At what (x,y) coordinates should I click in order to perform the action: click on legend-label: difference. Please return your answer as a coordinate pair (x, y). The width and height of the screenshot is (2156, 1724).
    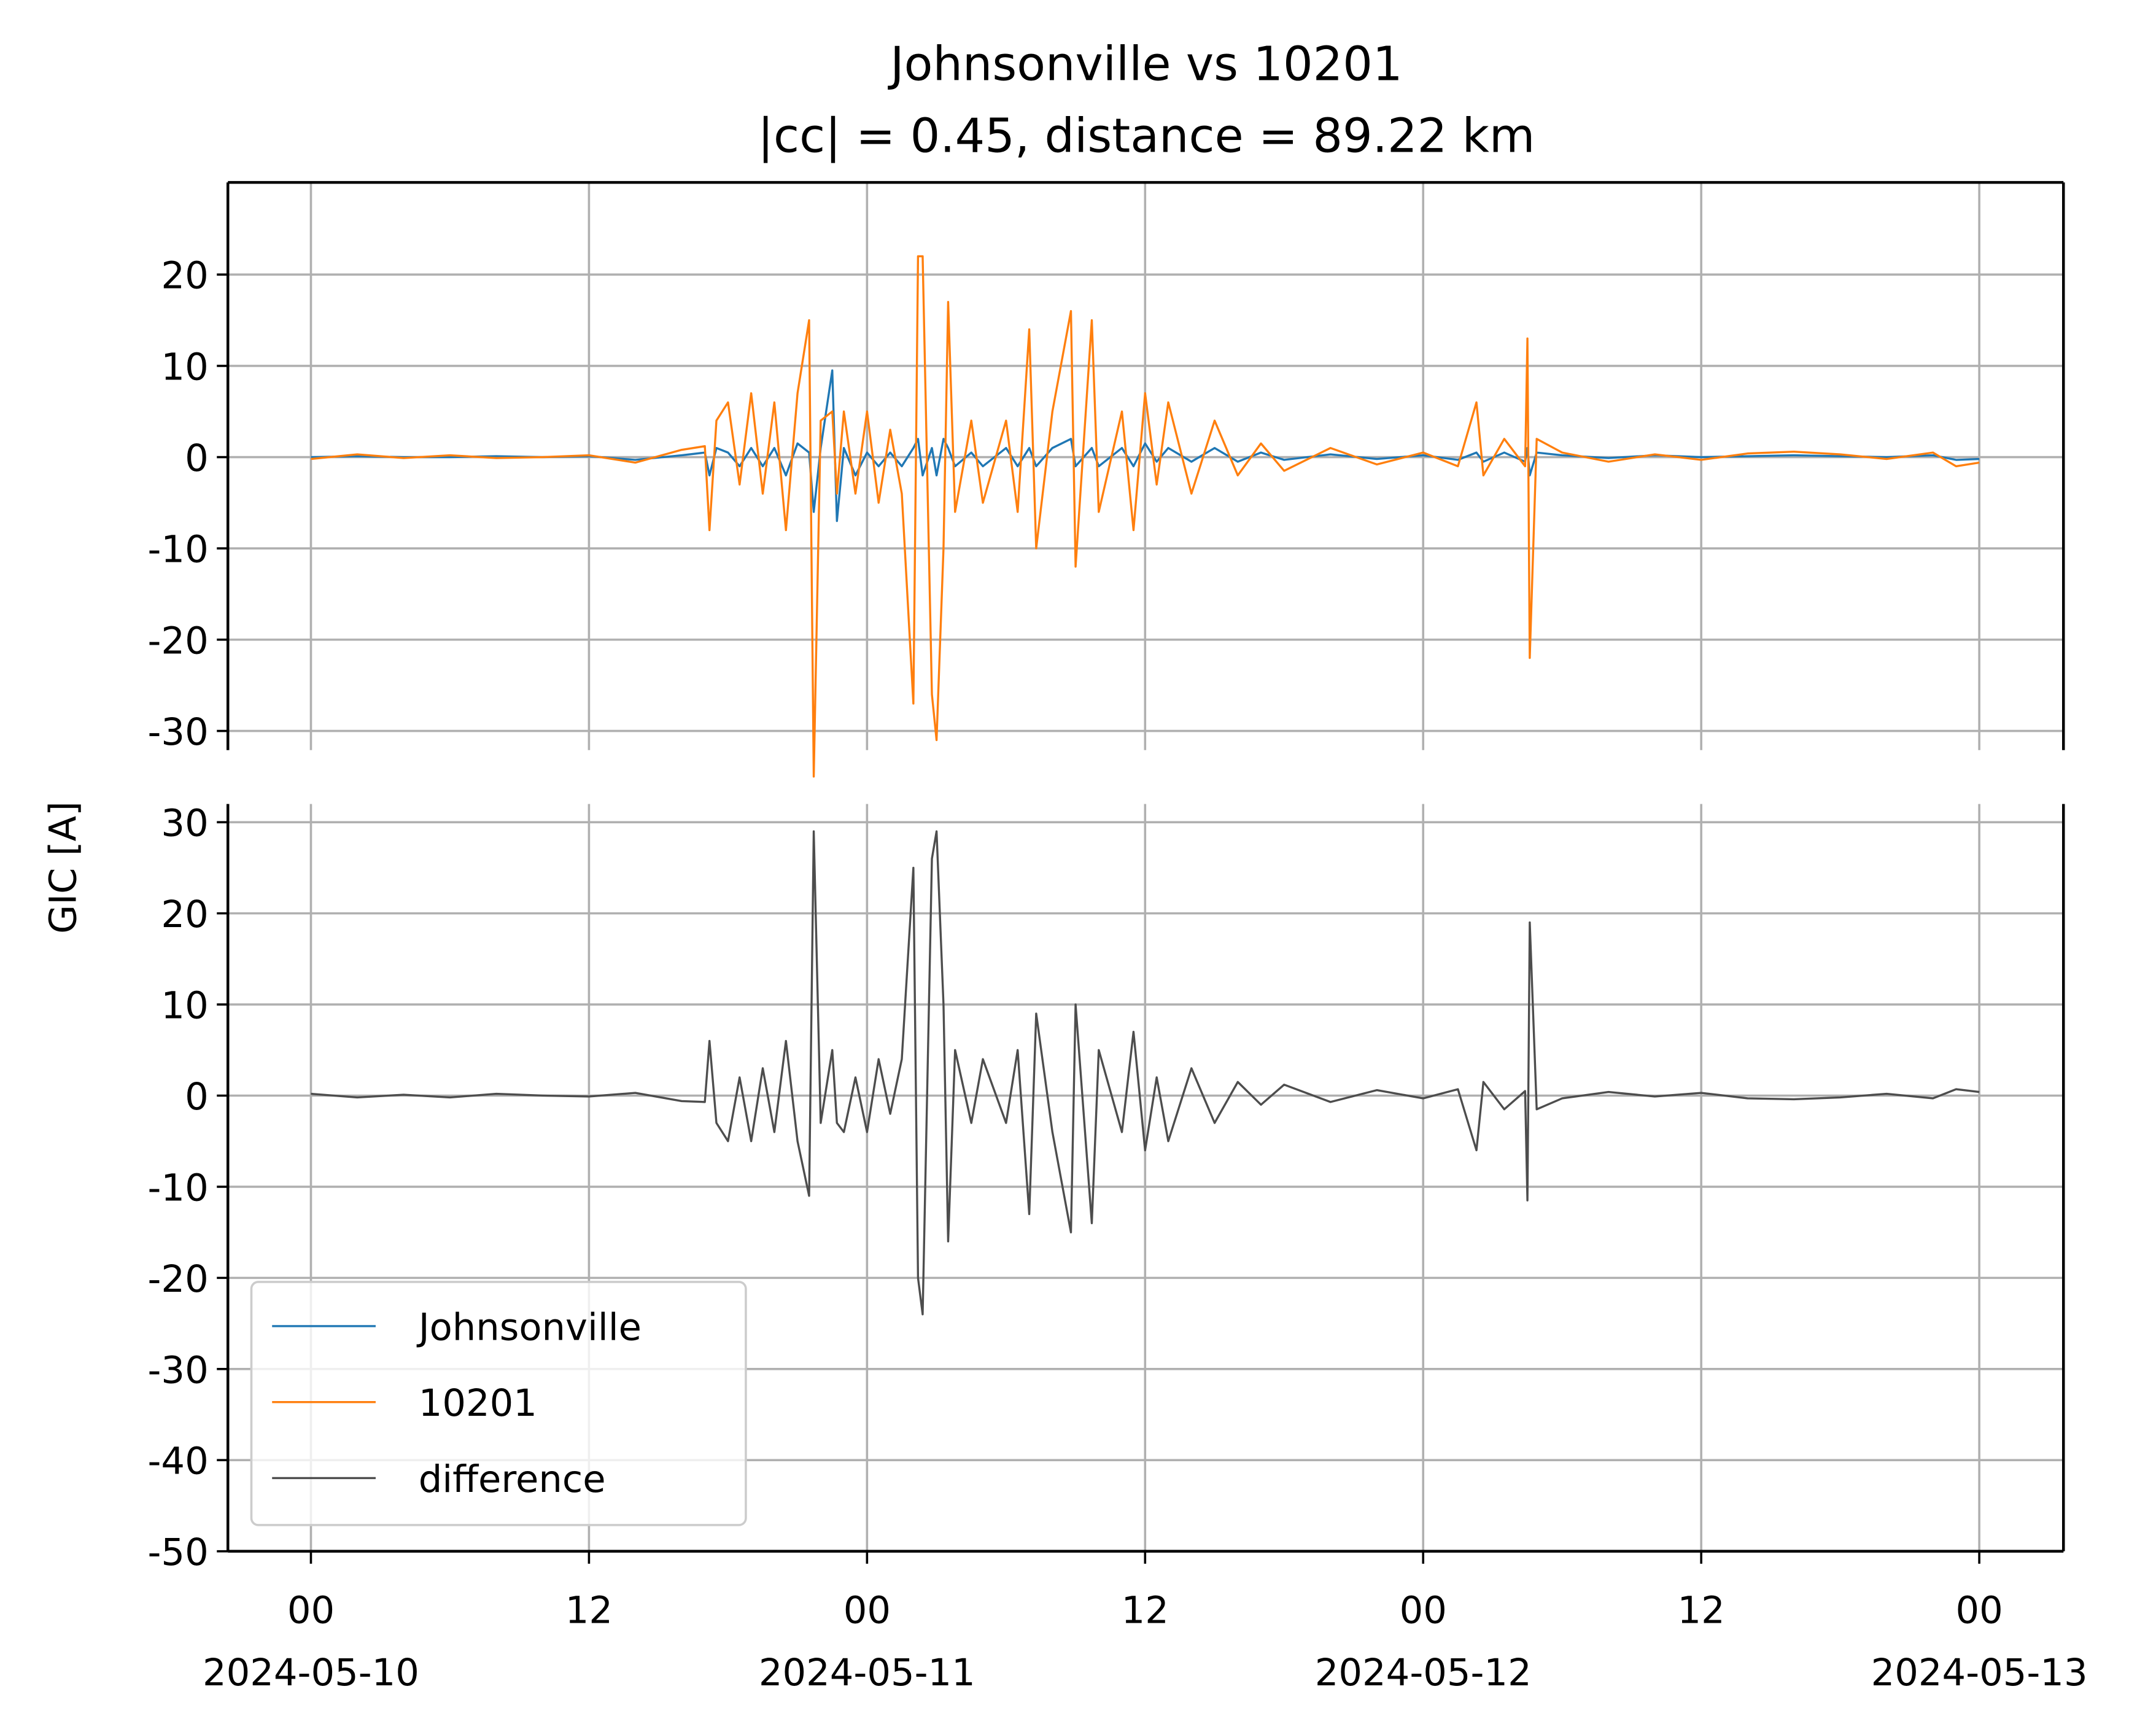
    Looking at the image, I should click on (512, 1479).